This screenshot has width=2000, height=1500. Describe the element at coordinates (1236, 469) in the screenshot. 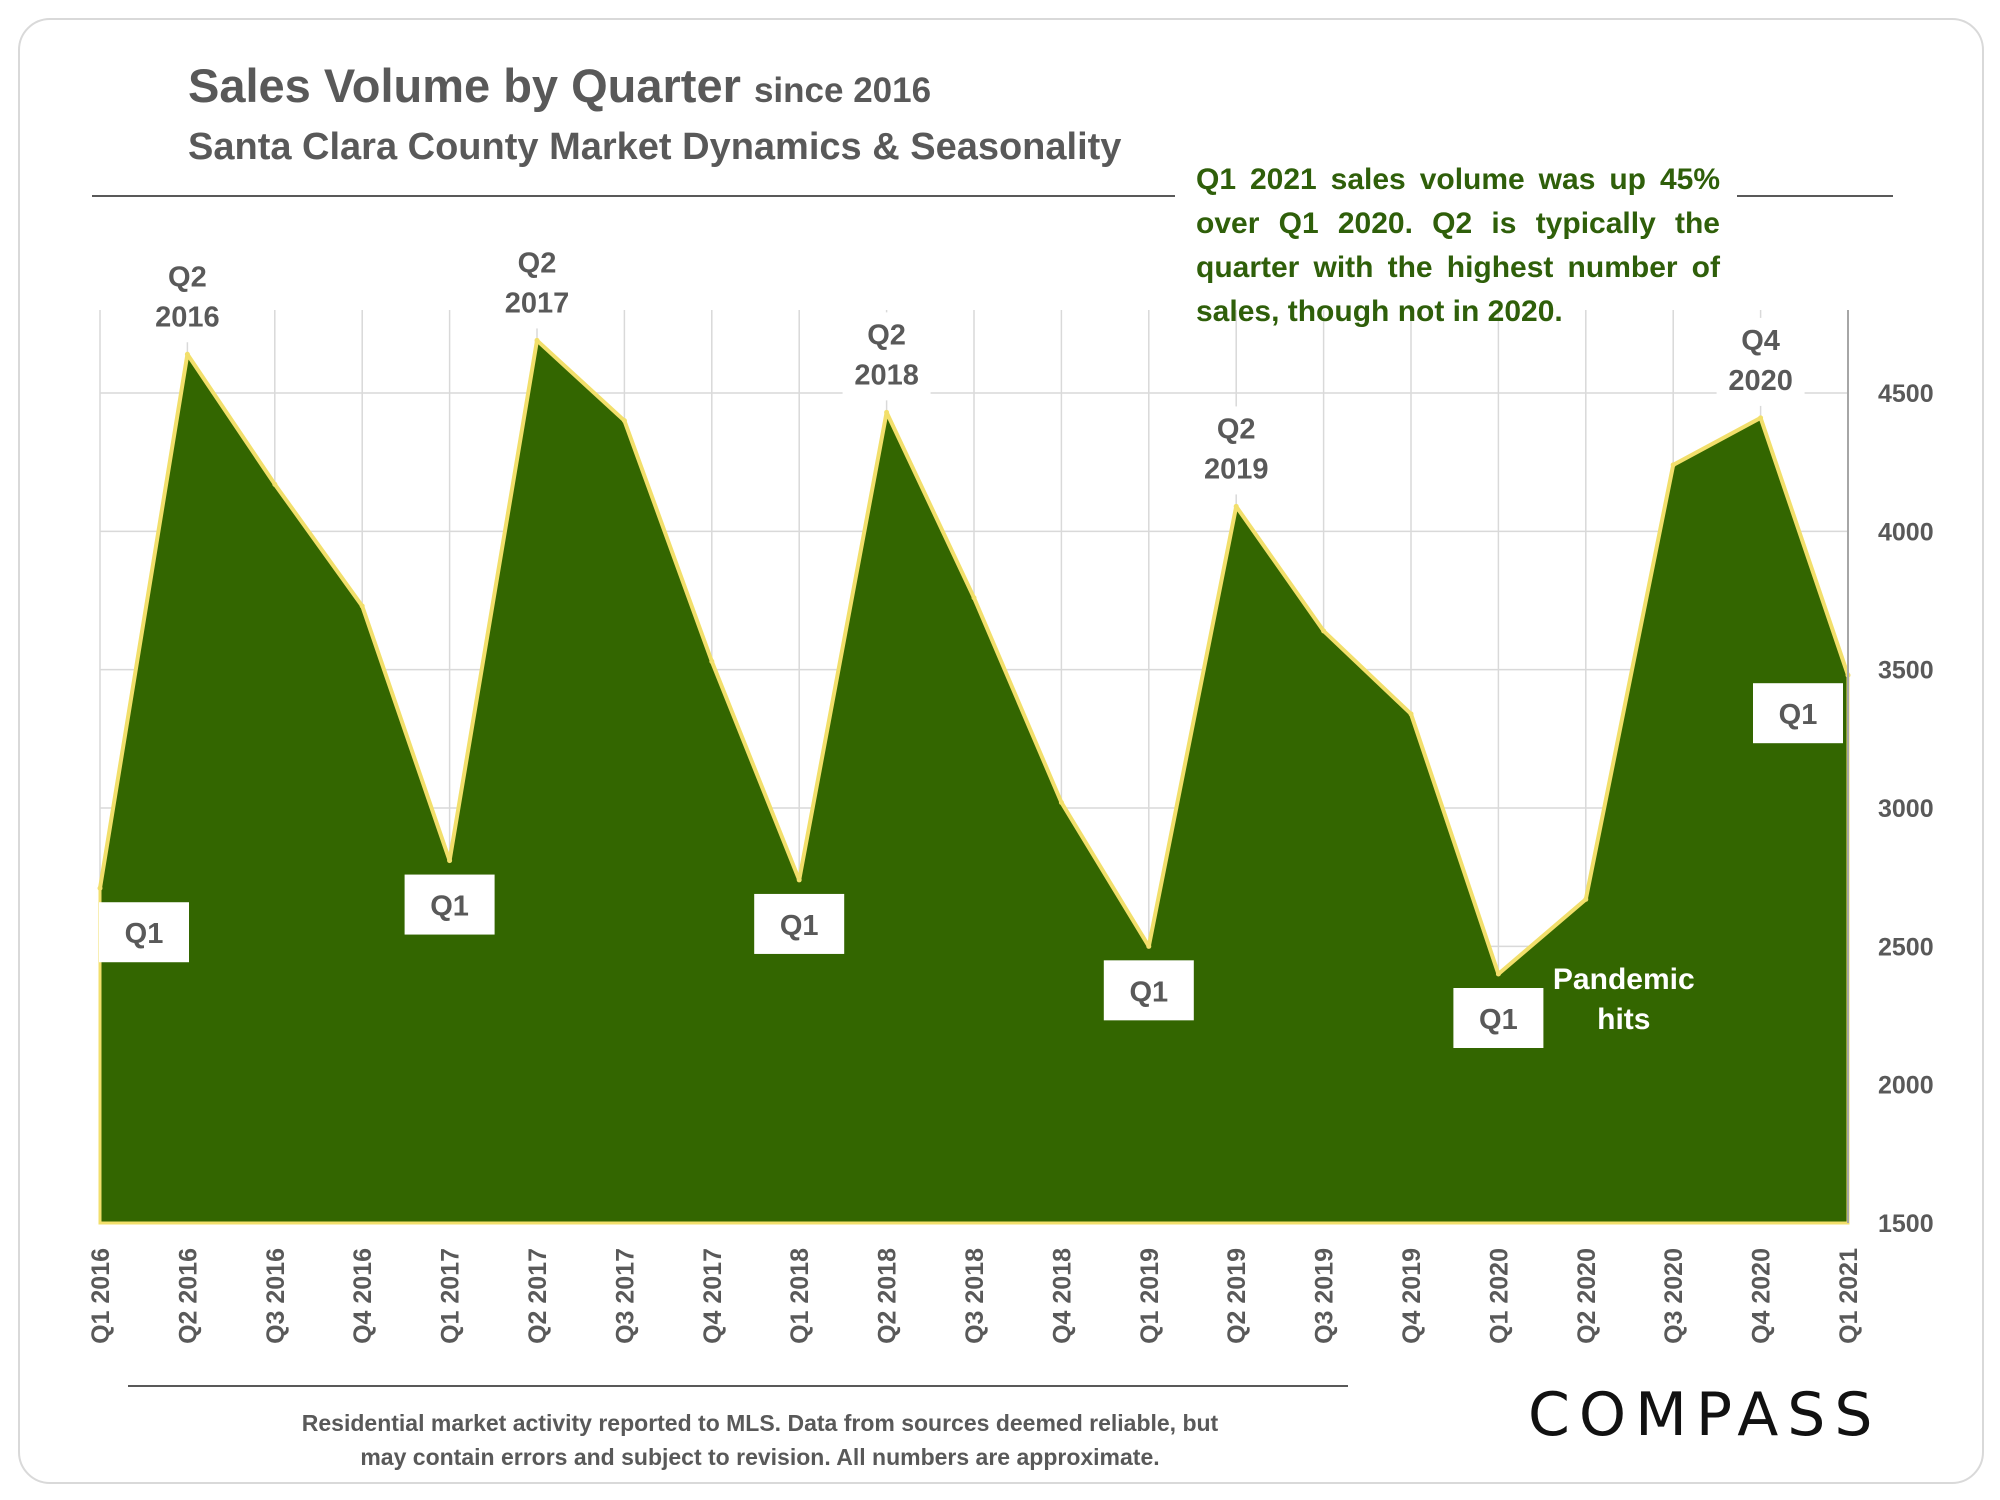

I see `peak-label: 2019` at that location.